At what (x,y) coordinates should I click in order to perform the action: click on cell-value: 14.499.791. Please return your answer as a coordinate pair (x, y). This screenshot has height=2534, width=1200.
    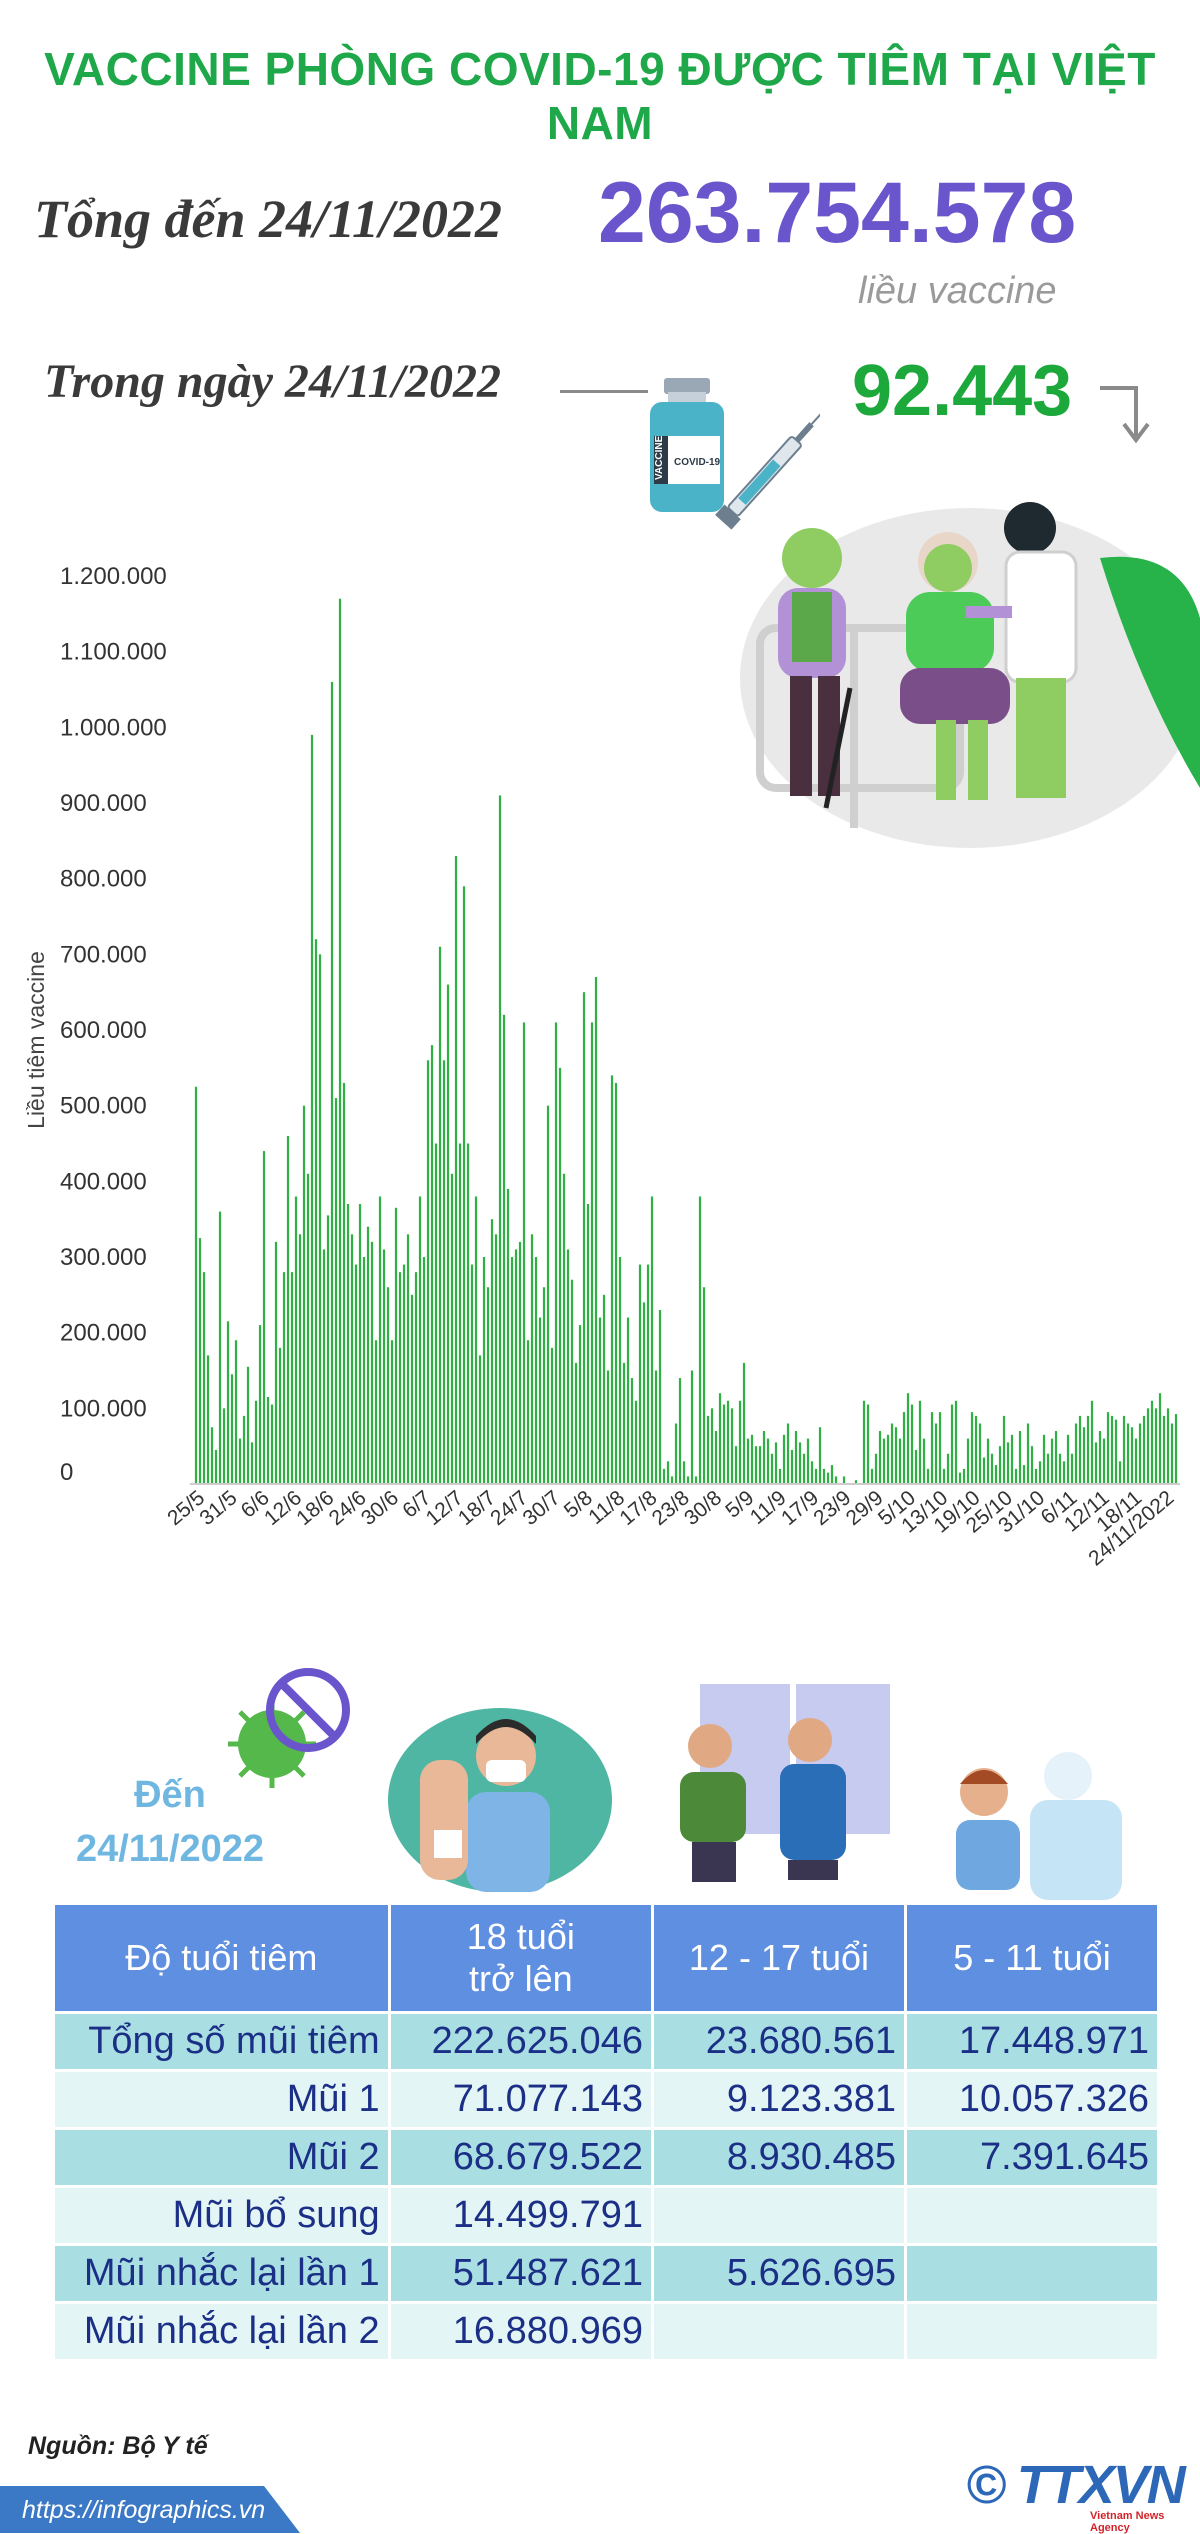
    Looking at the image, I should click on (520, 2215).